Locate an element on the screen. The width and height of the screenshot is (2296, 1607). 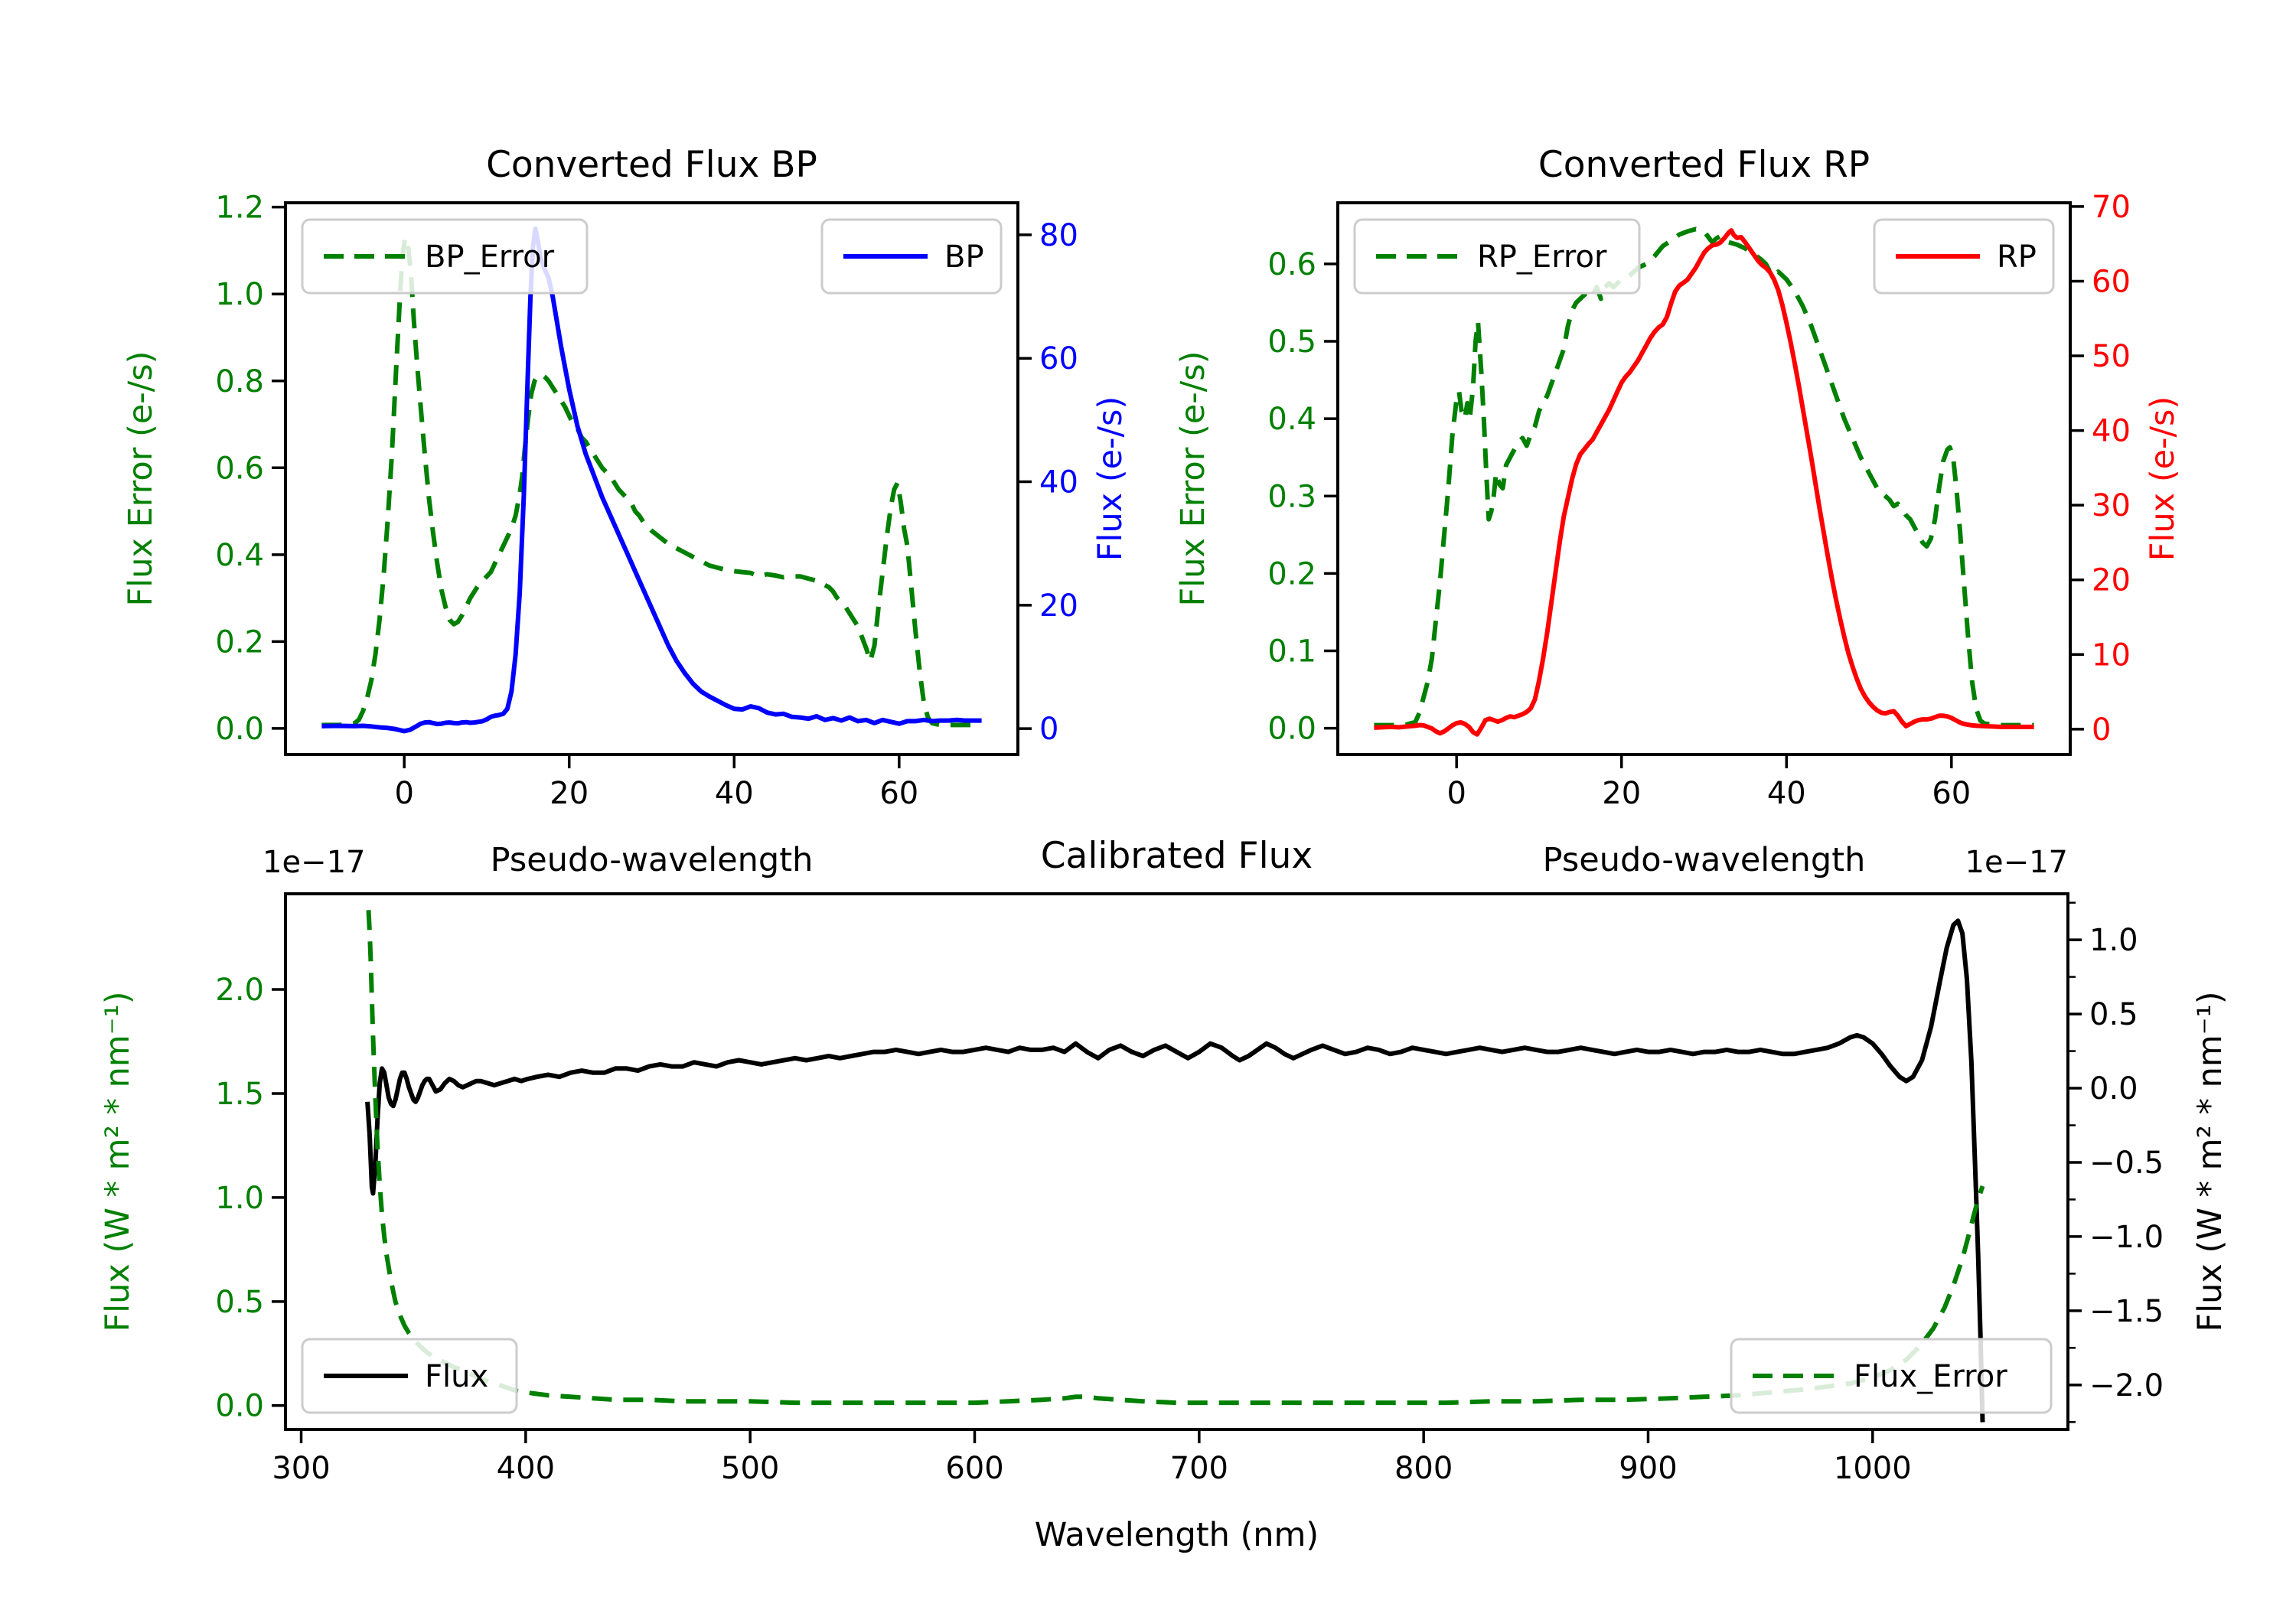
x-tick-label: 600 is located at coordinates (974, 1468).